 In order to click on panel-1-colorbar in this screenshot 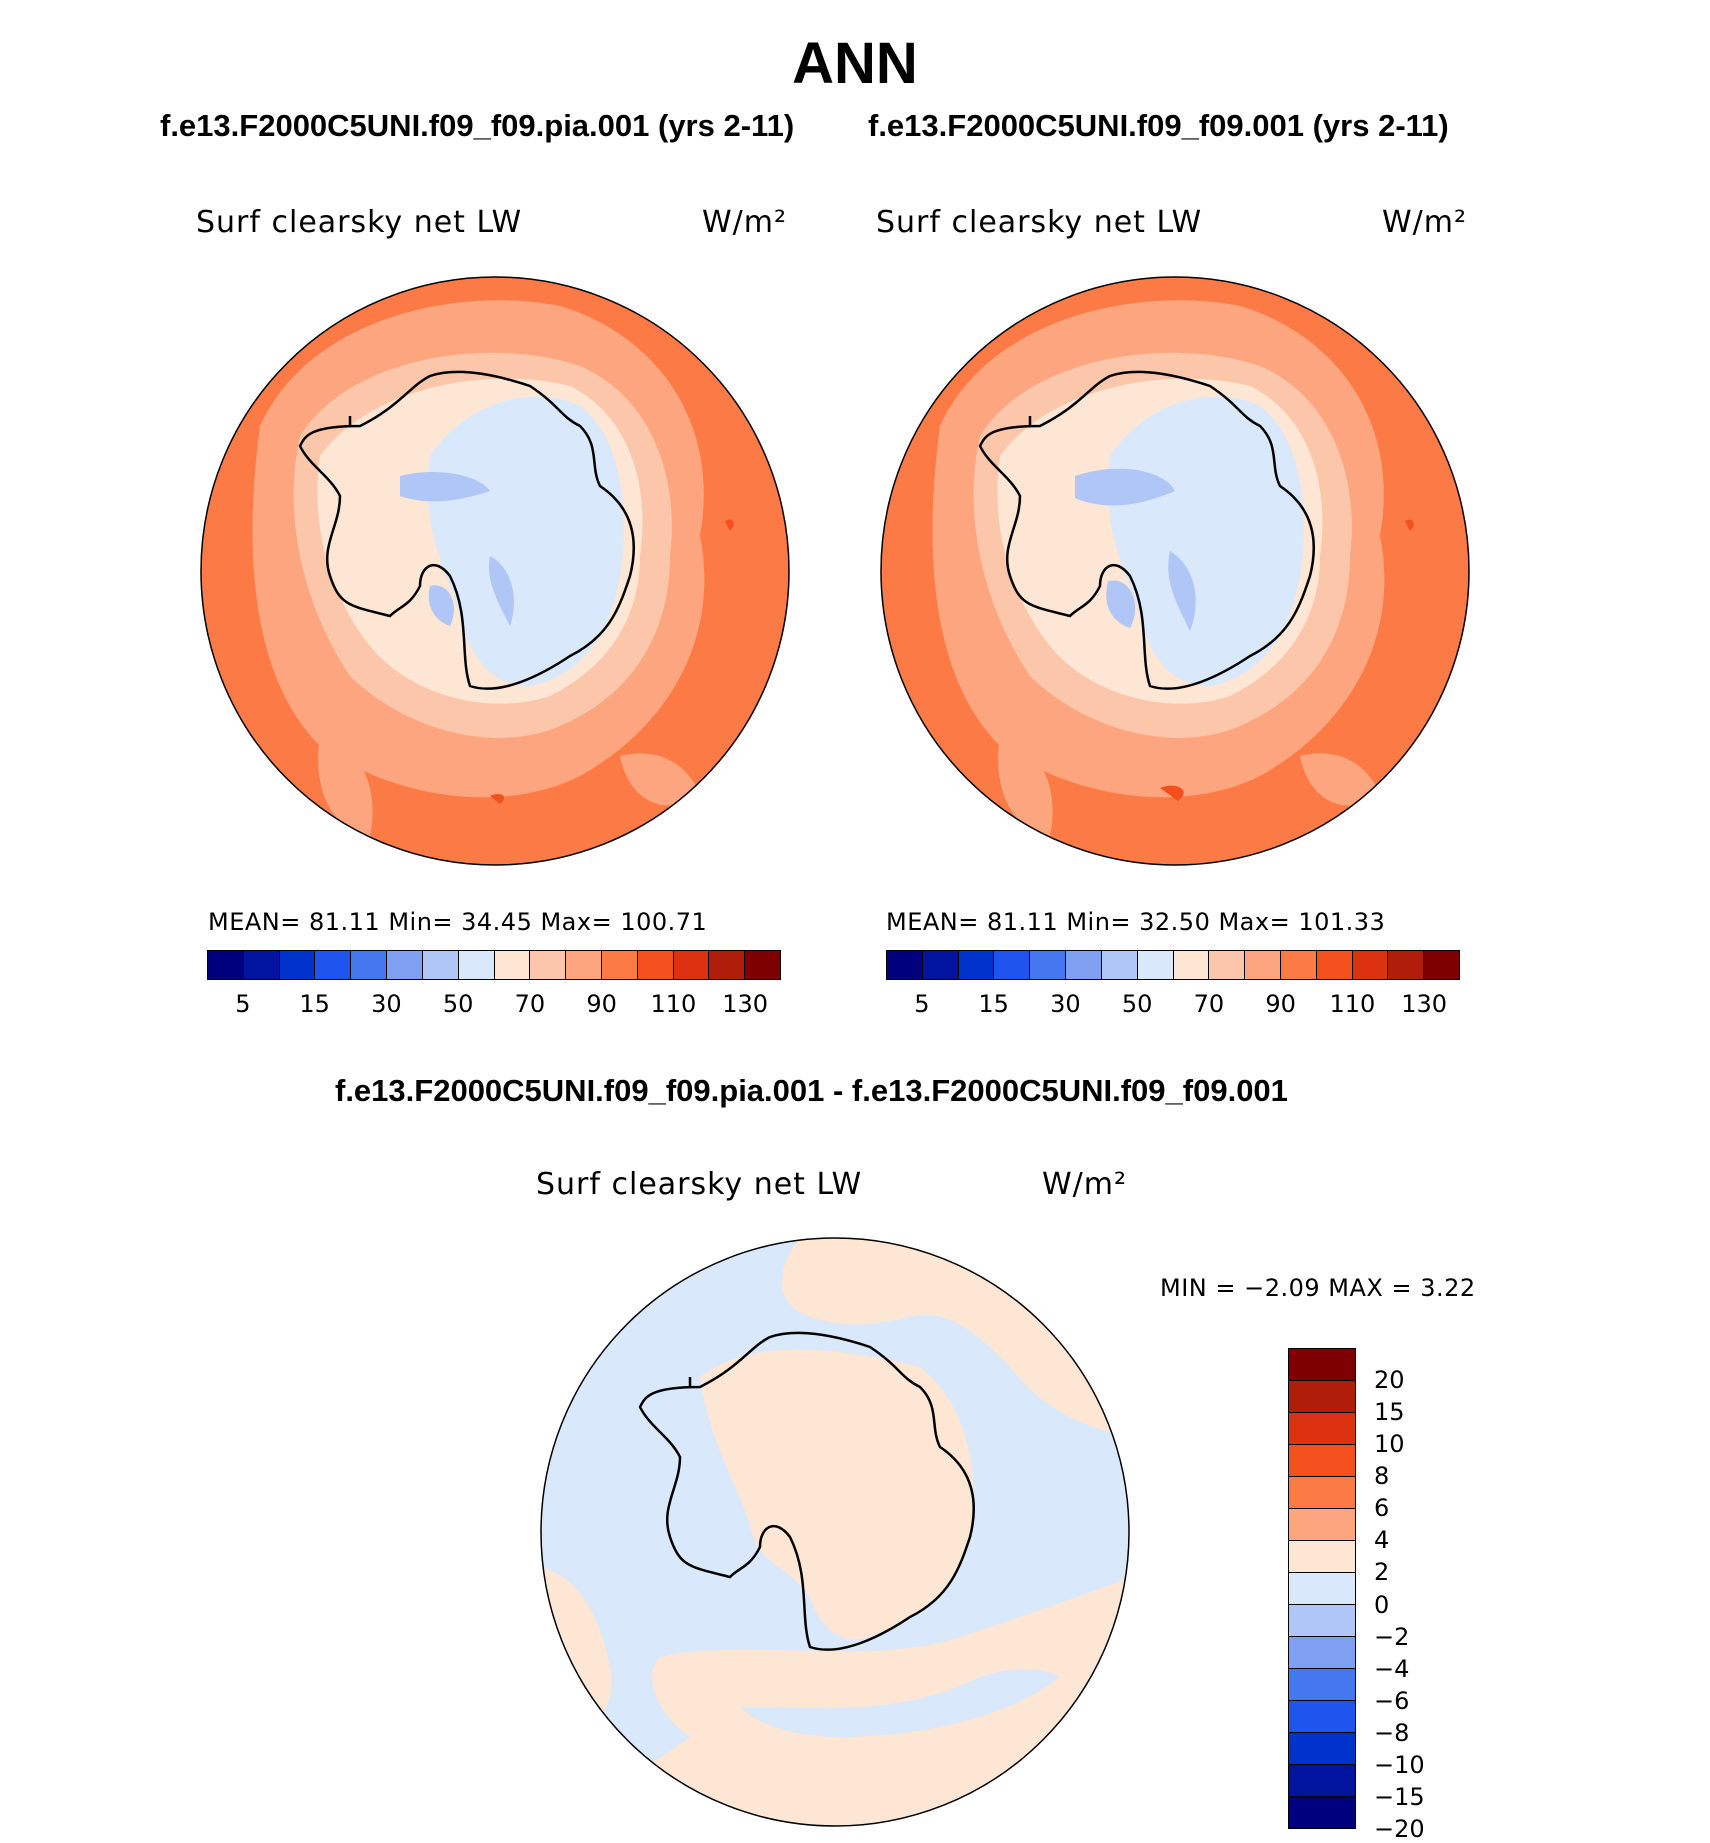, I will do `click(494, 965)`.